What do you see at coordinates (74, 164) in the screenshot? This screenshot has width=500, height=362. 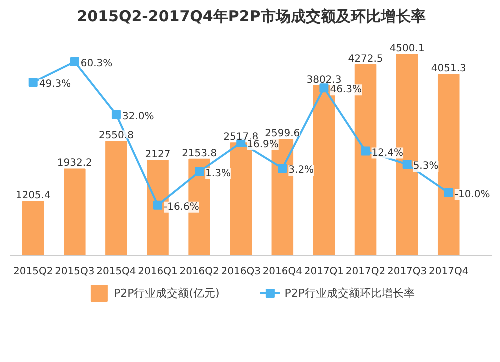 I see `data-label: 1932.2` at bounding box center [74, 164].